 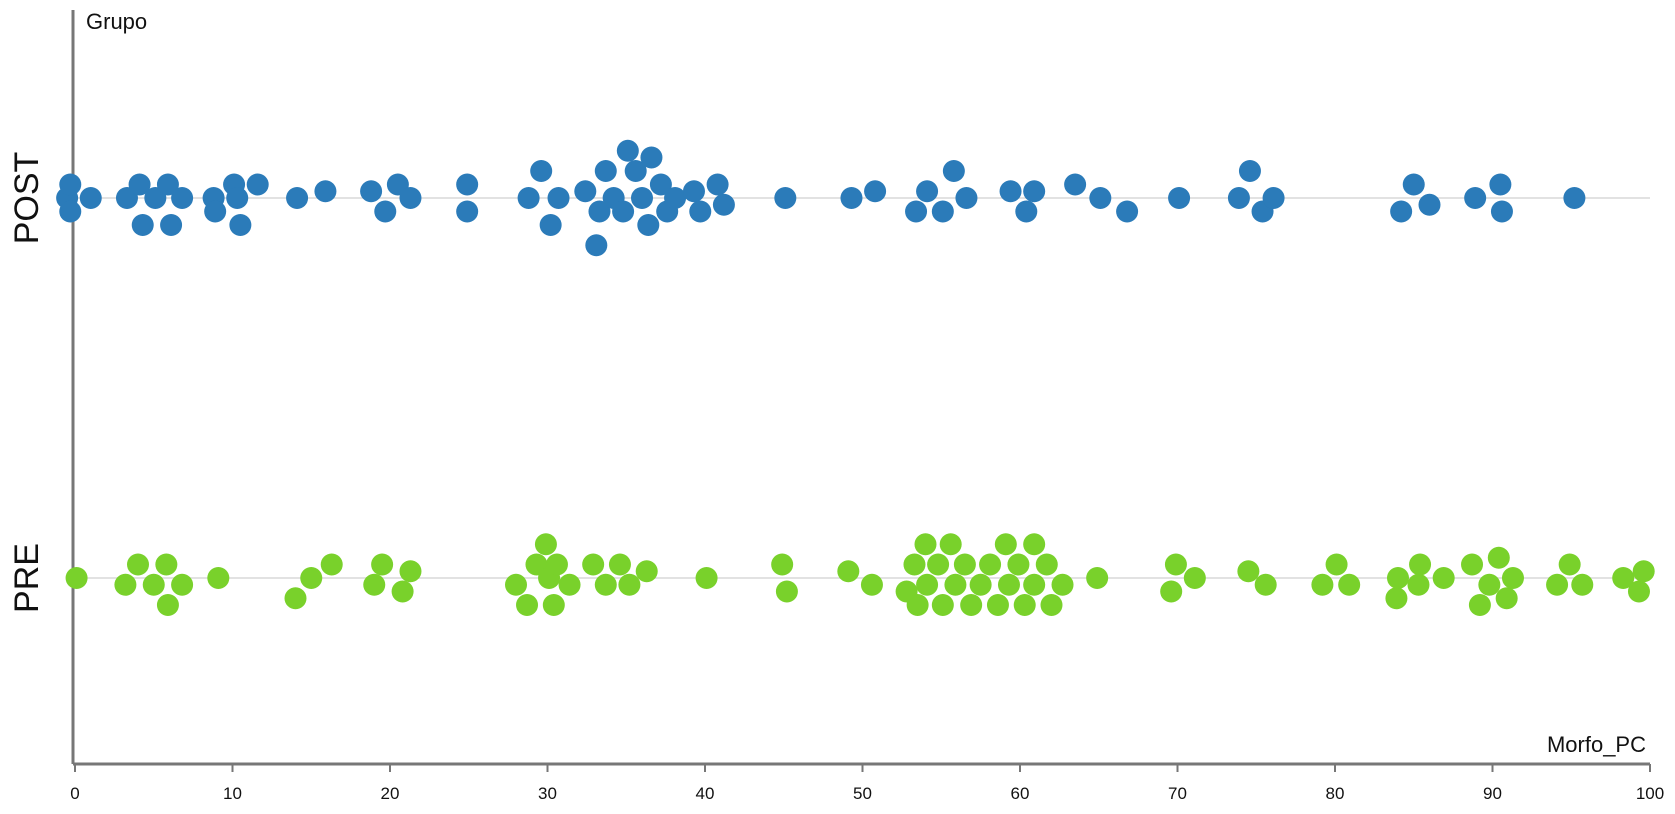 I want to click on x-axis-tick-labels: 0 10 20 30 40 50 60 70 80 90 100, so click(x=867, y=793).